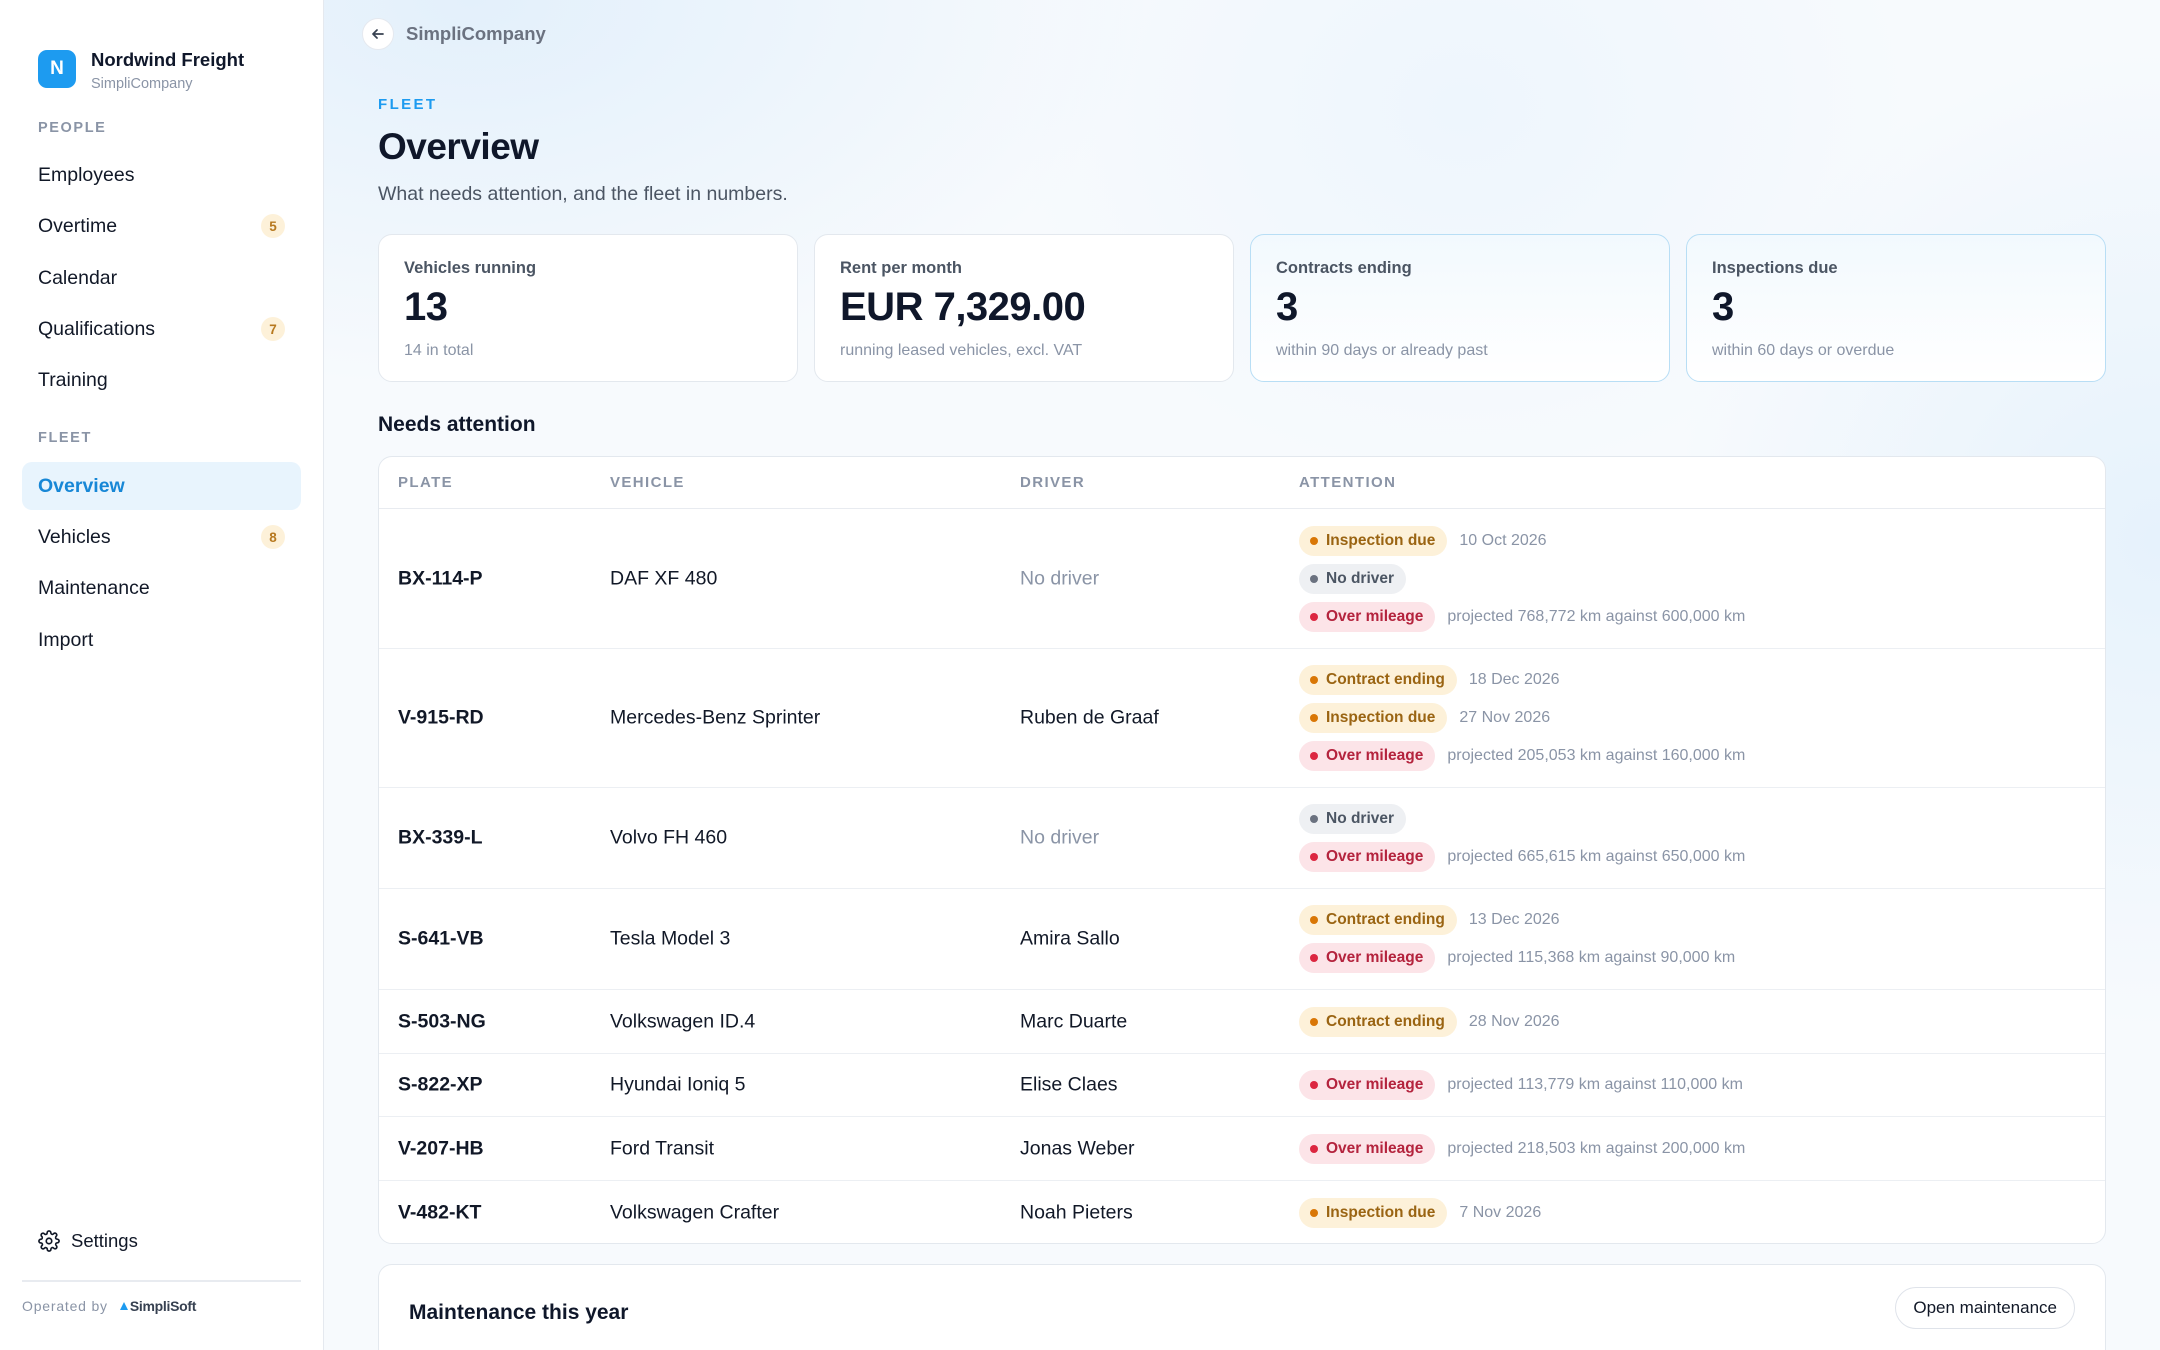 The image size is (2160, 1350). Describe the element at coordinates (1060, 578) in the screenshot. I see `driver-cell: No driver` at that location.